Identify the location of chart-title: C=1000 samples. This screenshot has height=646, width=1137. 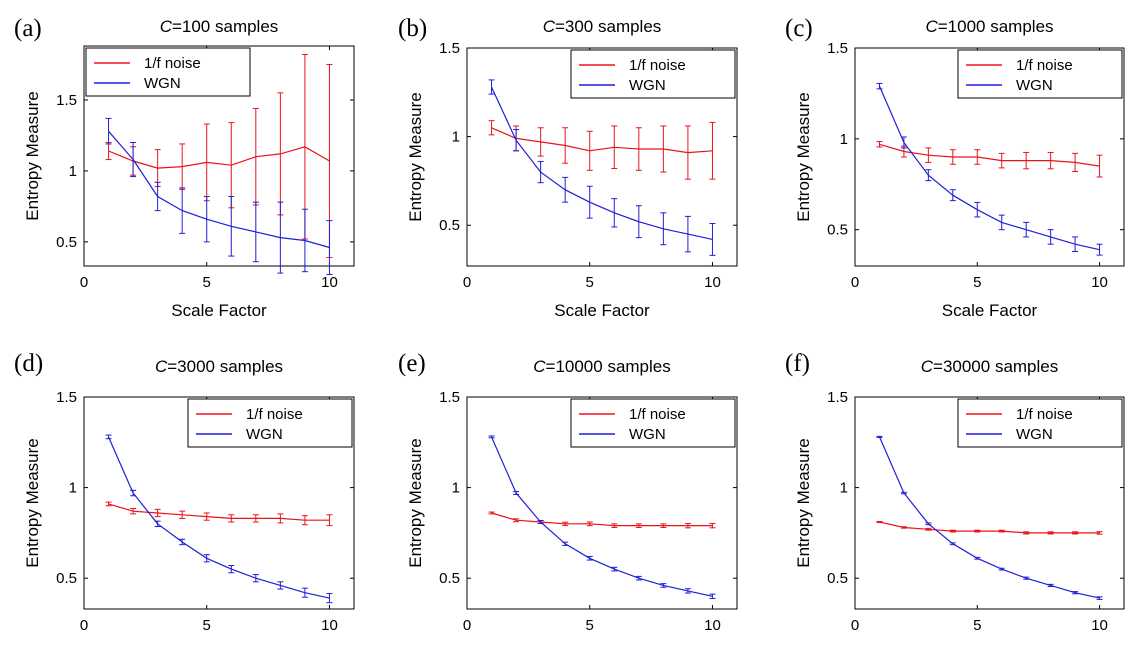
(989, 26).